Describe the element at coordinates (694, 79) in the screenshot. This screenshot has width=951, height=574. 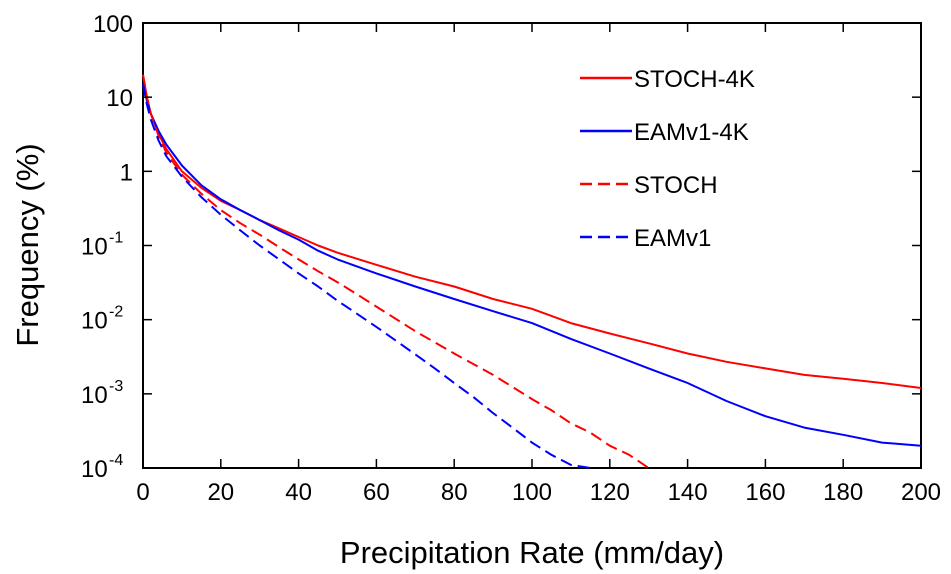
I see `legend-label: STOCH-4K` at that location.